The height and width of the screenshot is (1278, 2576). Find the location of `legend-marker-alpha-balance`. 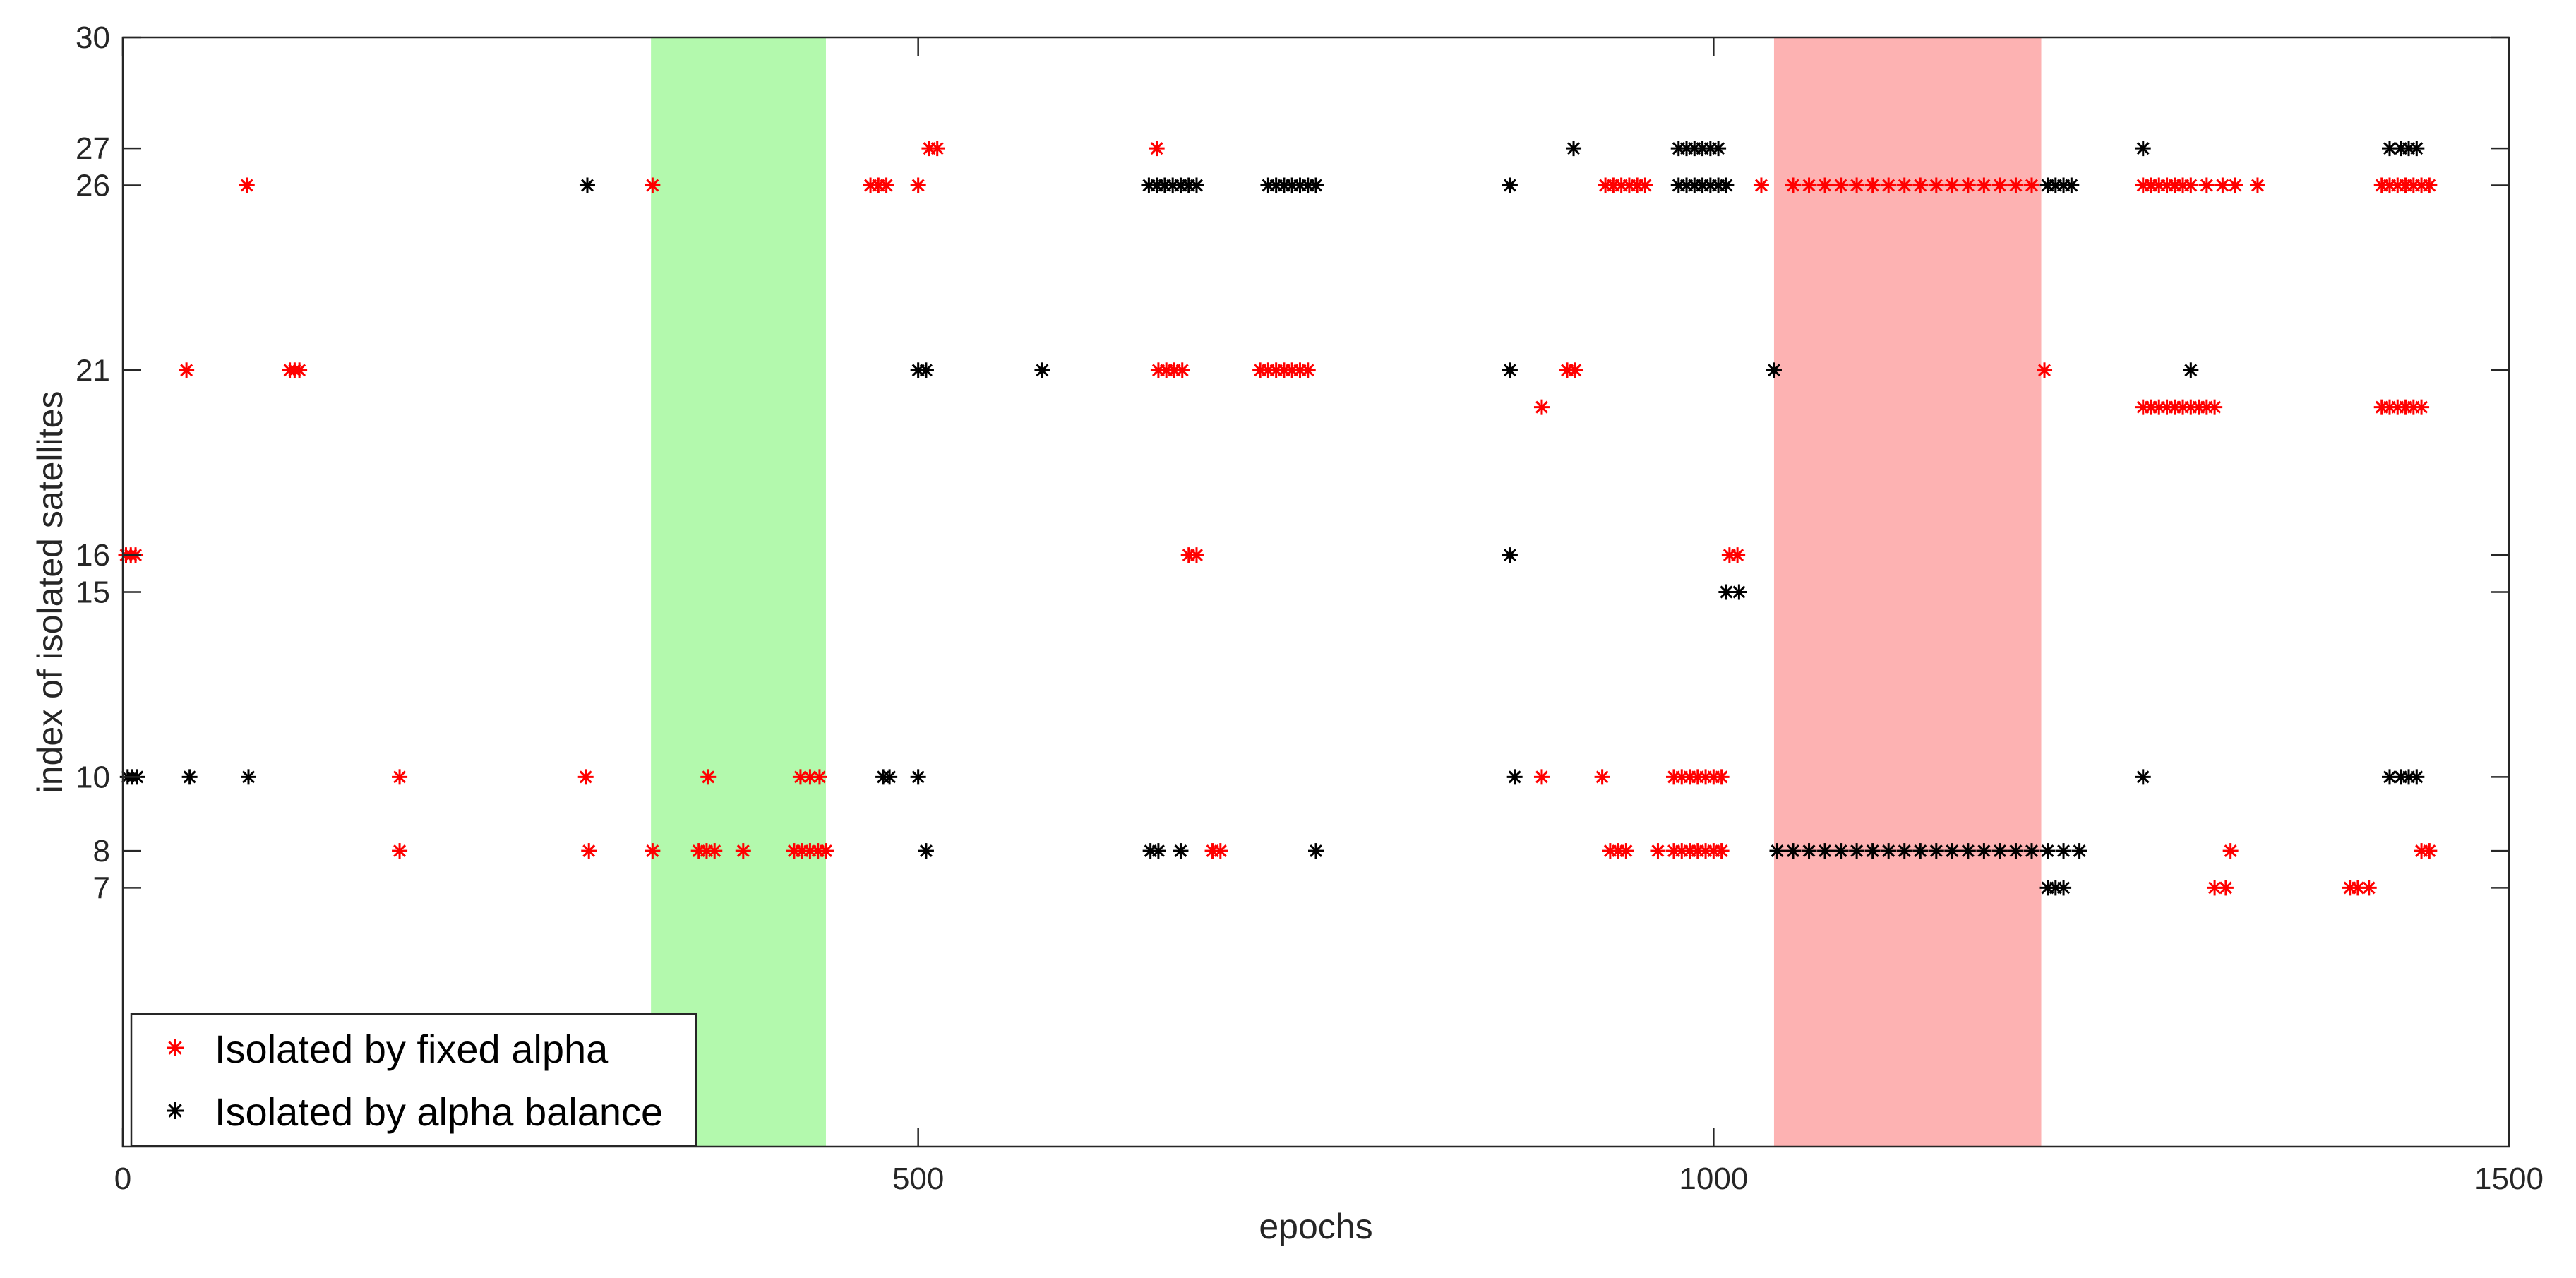

legend-marker-alpha-balance is located at coordinates (175, 1110).